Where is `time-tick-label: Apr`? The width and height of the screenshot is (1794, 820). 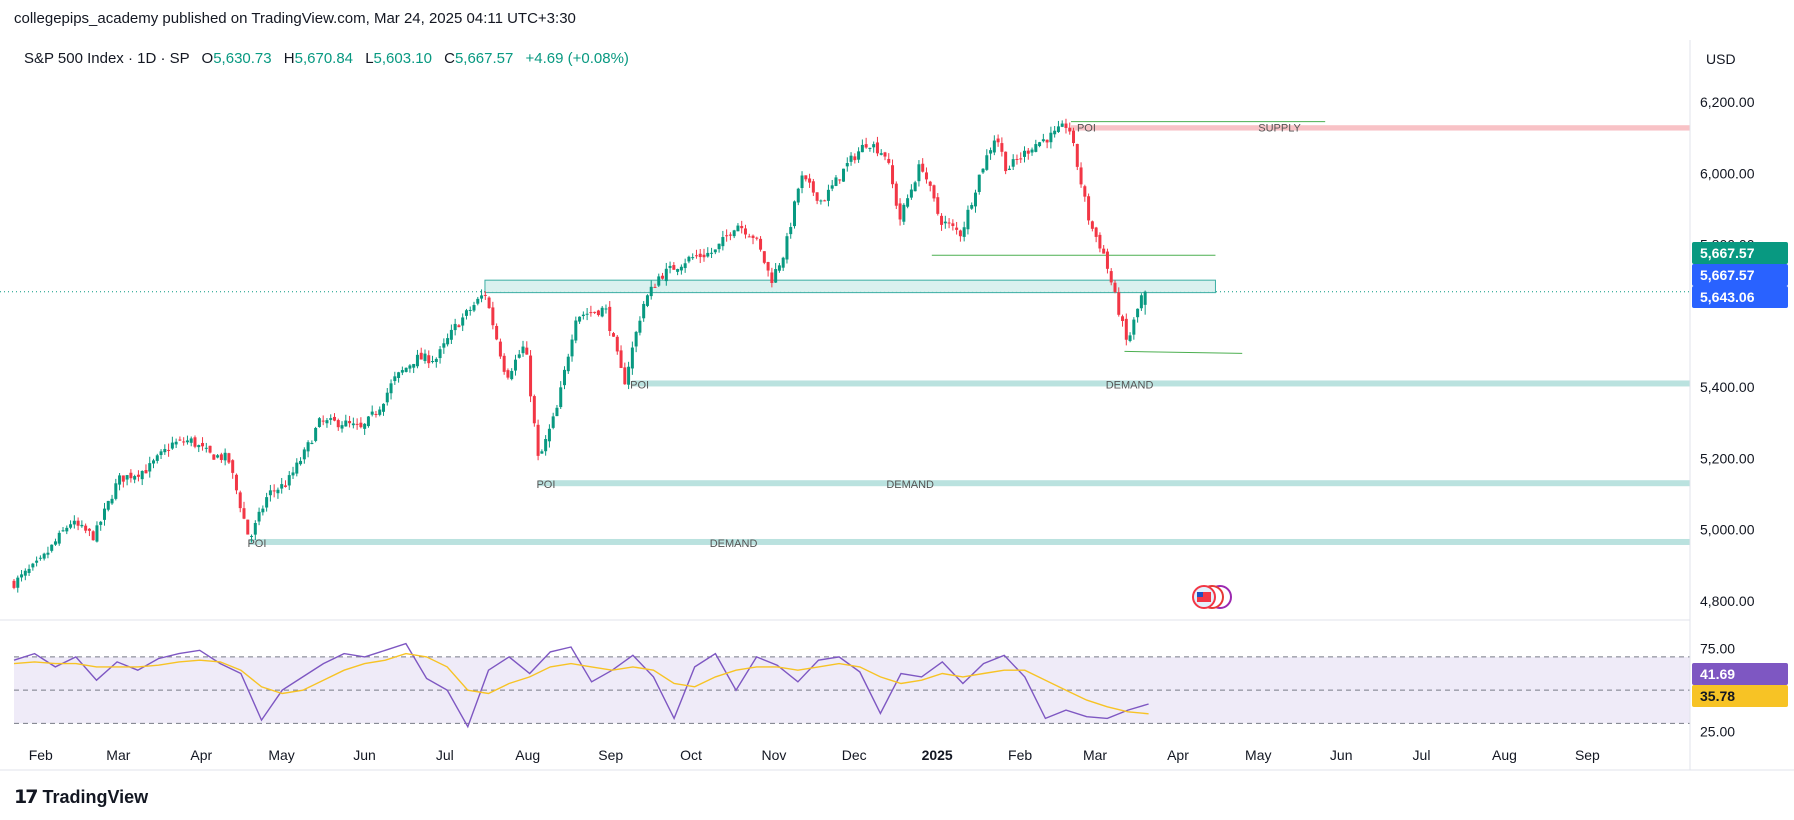 time-tick-label: Apr is located at coordinates (201, 755).